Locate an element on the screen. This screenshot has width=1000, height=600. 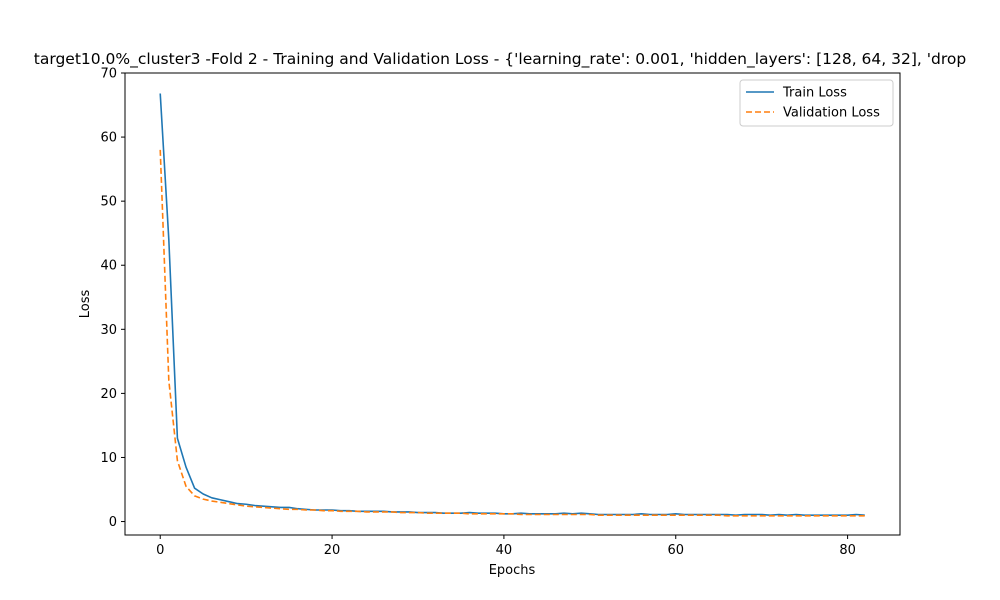
y-tick-label: 60 is located at coordinates (108, 138).